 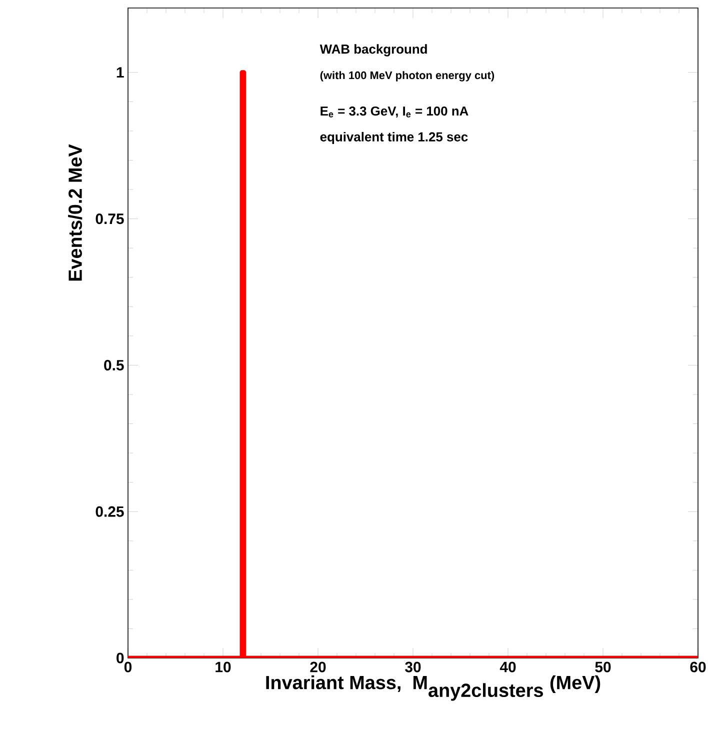 I want to click on y-tick-label: 0.5, so click(x=114, y=365).